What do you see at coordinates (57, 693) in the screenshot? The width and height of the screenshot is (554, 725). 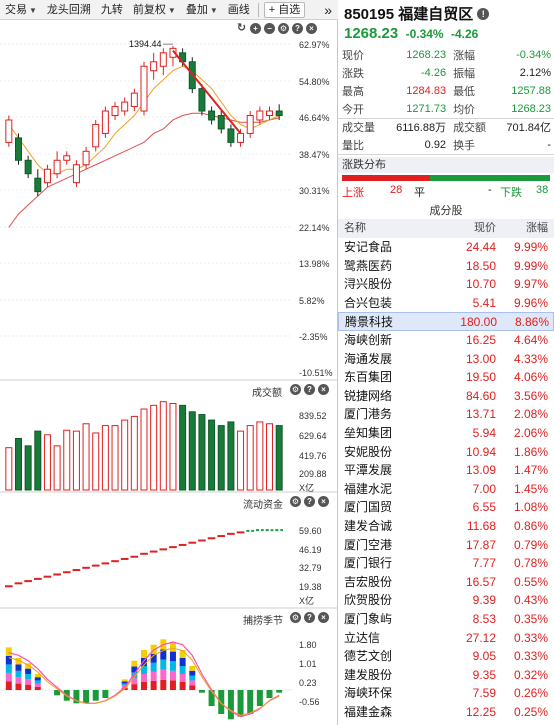 I see `season-bar` at bounding box center [57, 693].